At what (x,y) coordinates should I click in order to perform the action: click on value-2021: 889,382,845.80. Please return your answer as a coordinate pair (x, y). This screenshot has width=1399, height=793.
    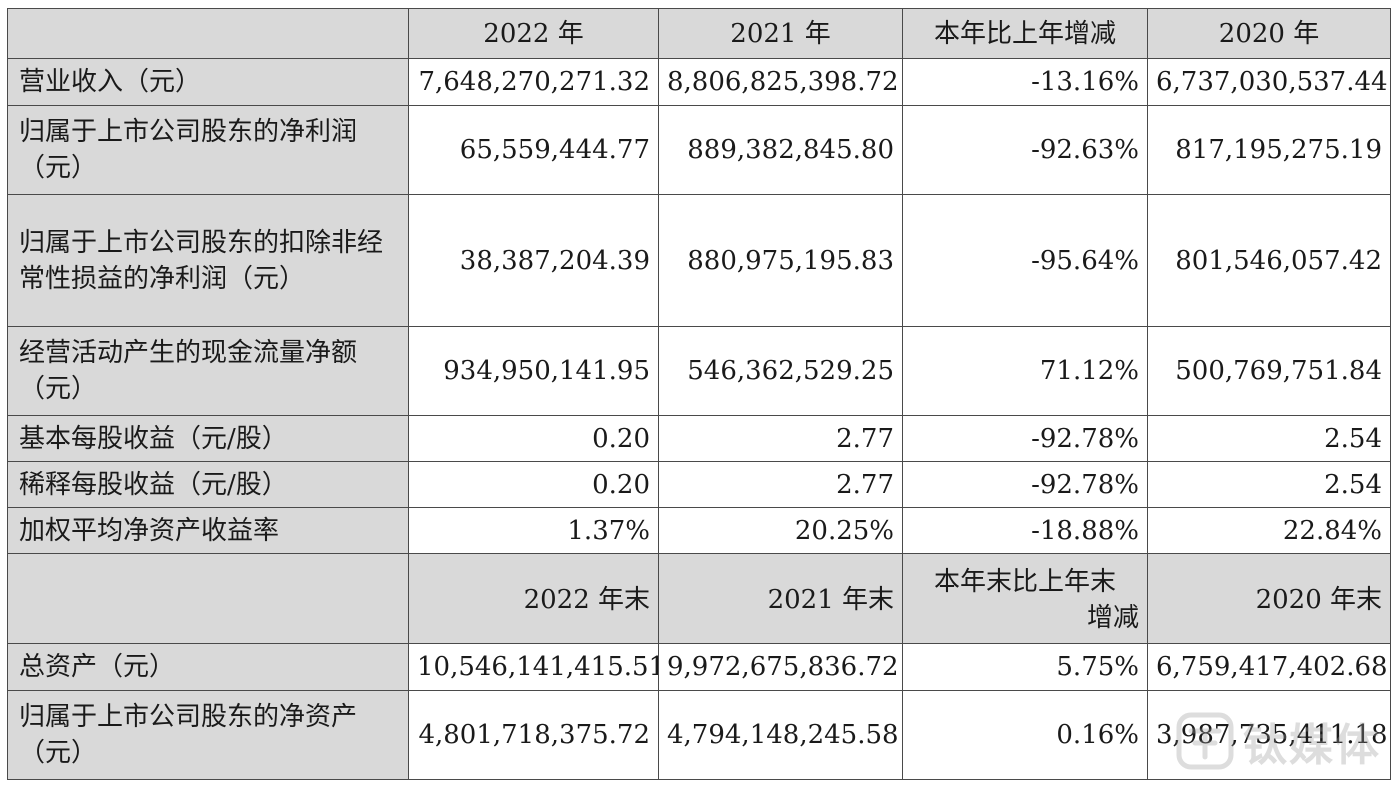
    Looking at the image, I should click on (780, 150).